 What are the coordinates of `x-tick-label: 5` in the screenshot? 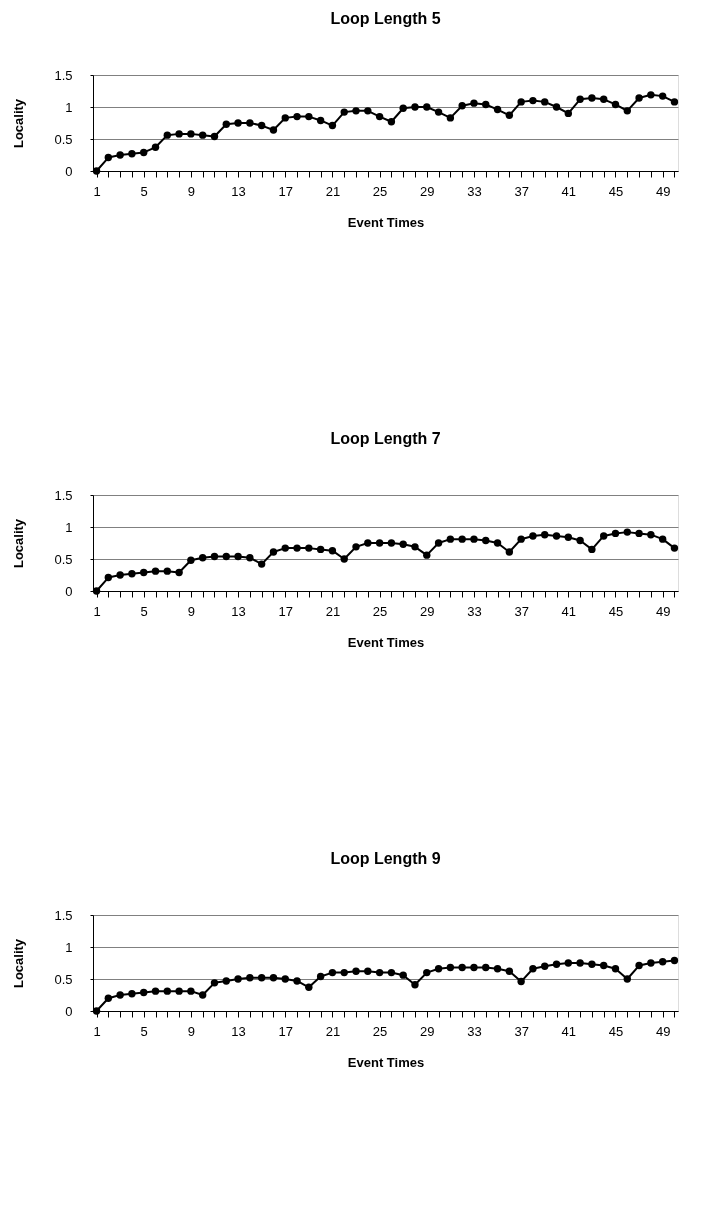 It's located at (144, 1031).